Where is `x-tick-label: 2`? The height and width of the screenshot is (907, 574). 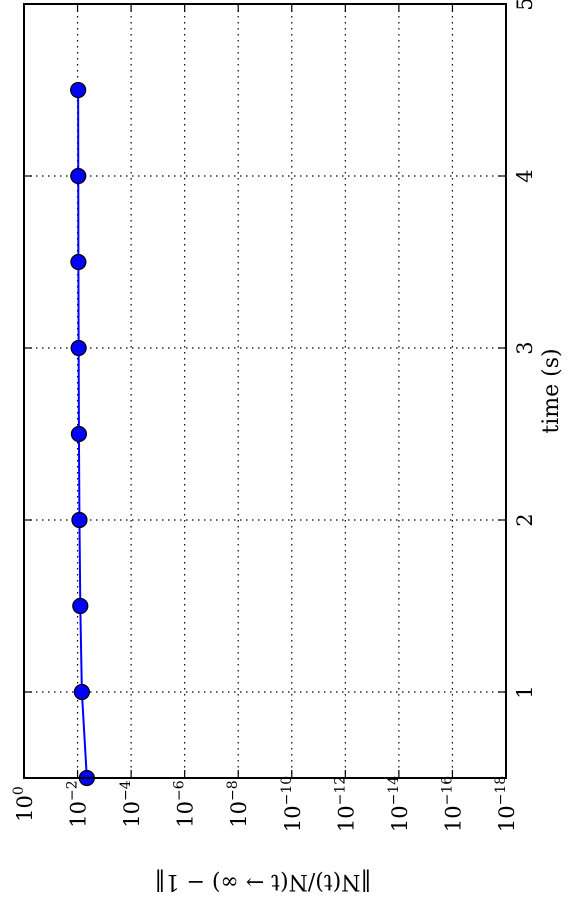 x-tick-label: 2 is located at coordinates (525, 519).